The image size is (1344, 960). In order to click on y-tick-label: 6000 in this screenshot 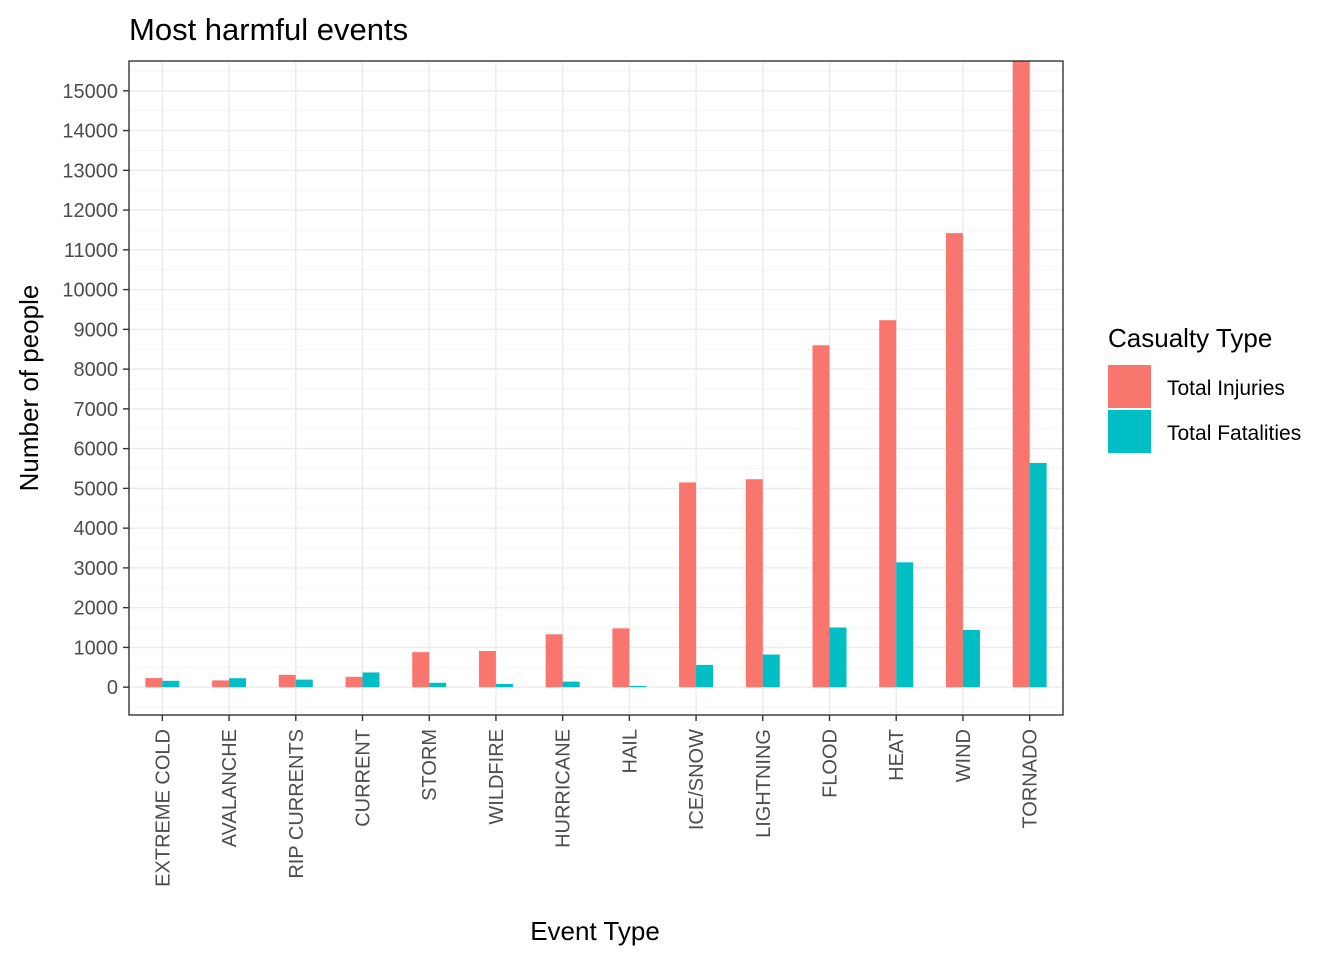, I will do `click(96, 450)`.